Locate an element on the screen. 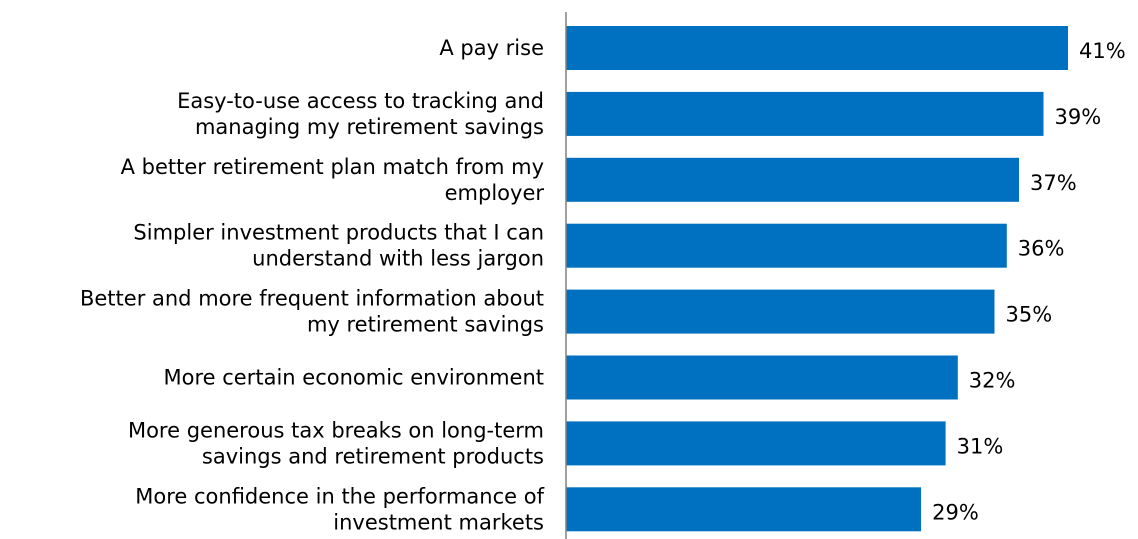  data-label-0: 41% is located at coordinates (1102, 51).